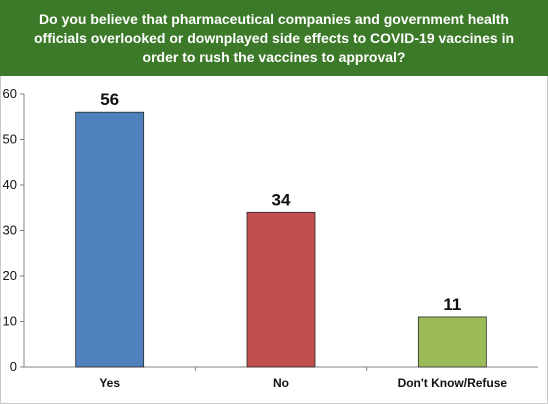 The image size is (548, 404). What do you see at coordinates (10, 230) in the screenshot?
I see `y-tick-label: 30` at bounding box center [10, 230].